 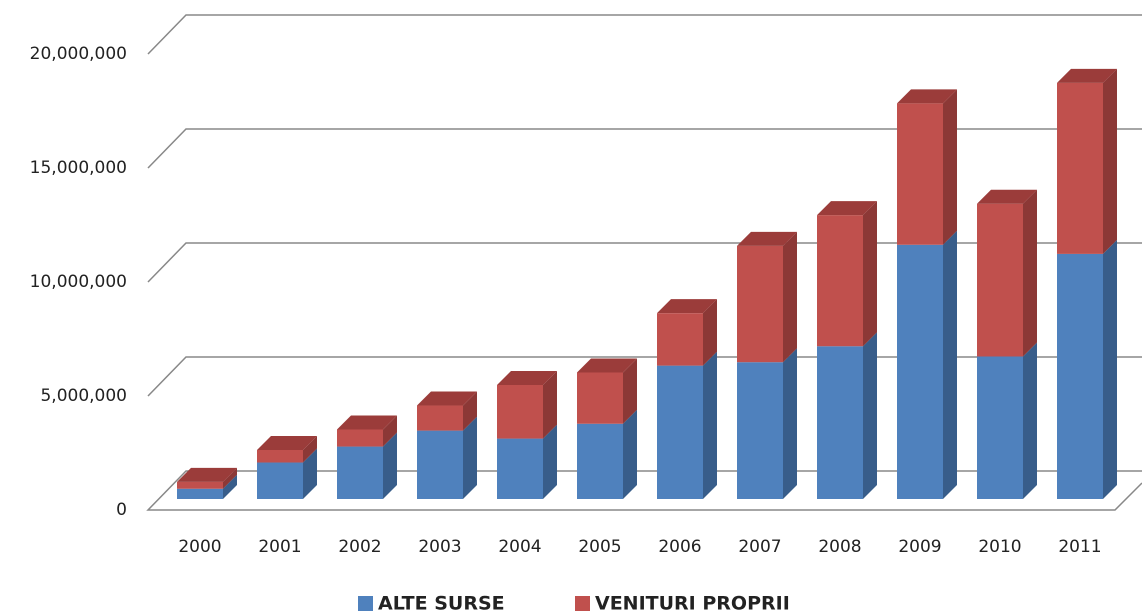 I want to click on y-tick-label: 10,000,000, so click(x=78, y=282).